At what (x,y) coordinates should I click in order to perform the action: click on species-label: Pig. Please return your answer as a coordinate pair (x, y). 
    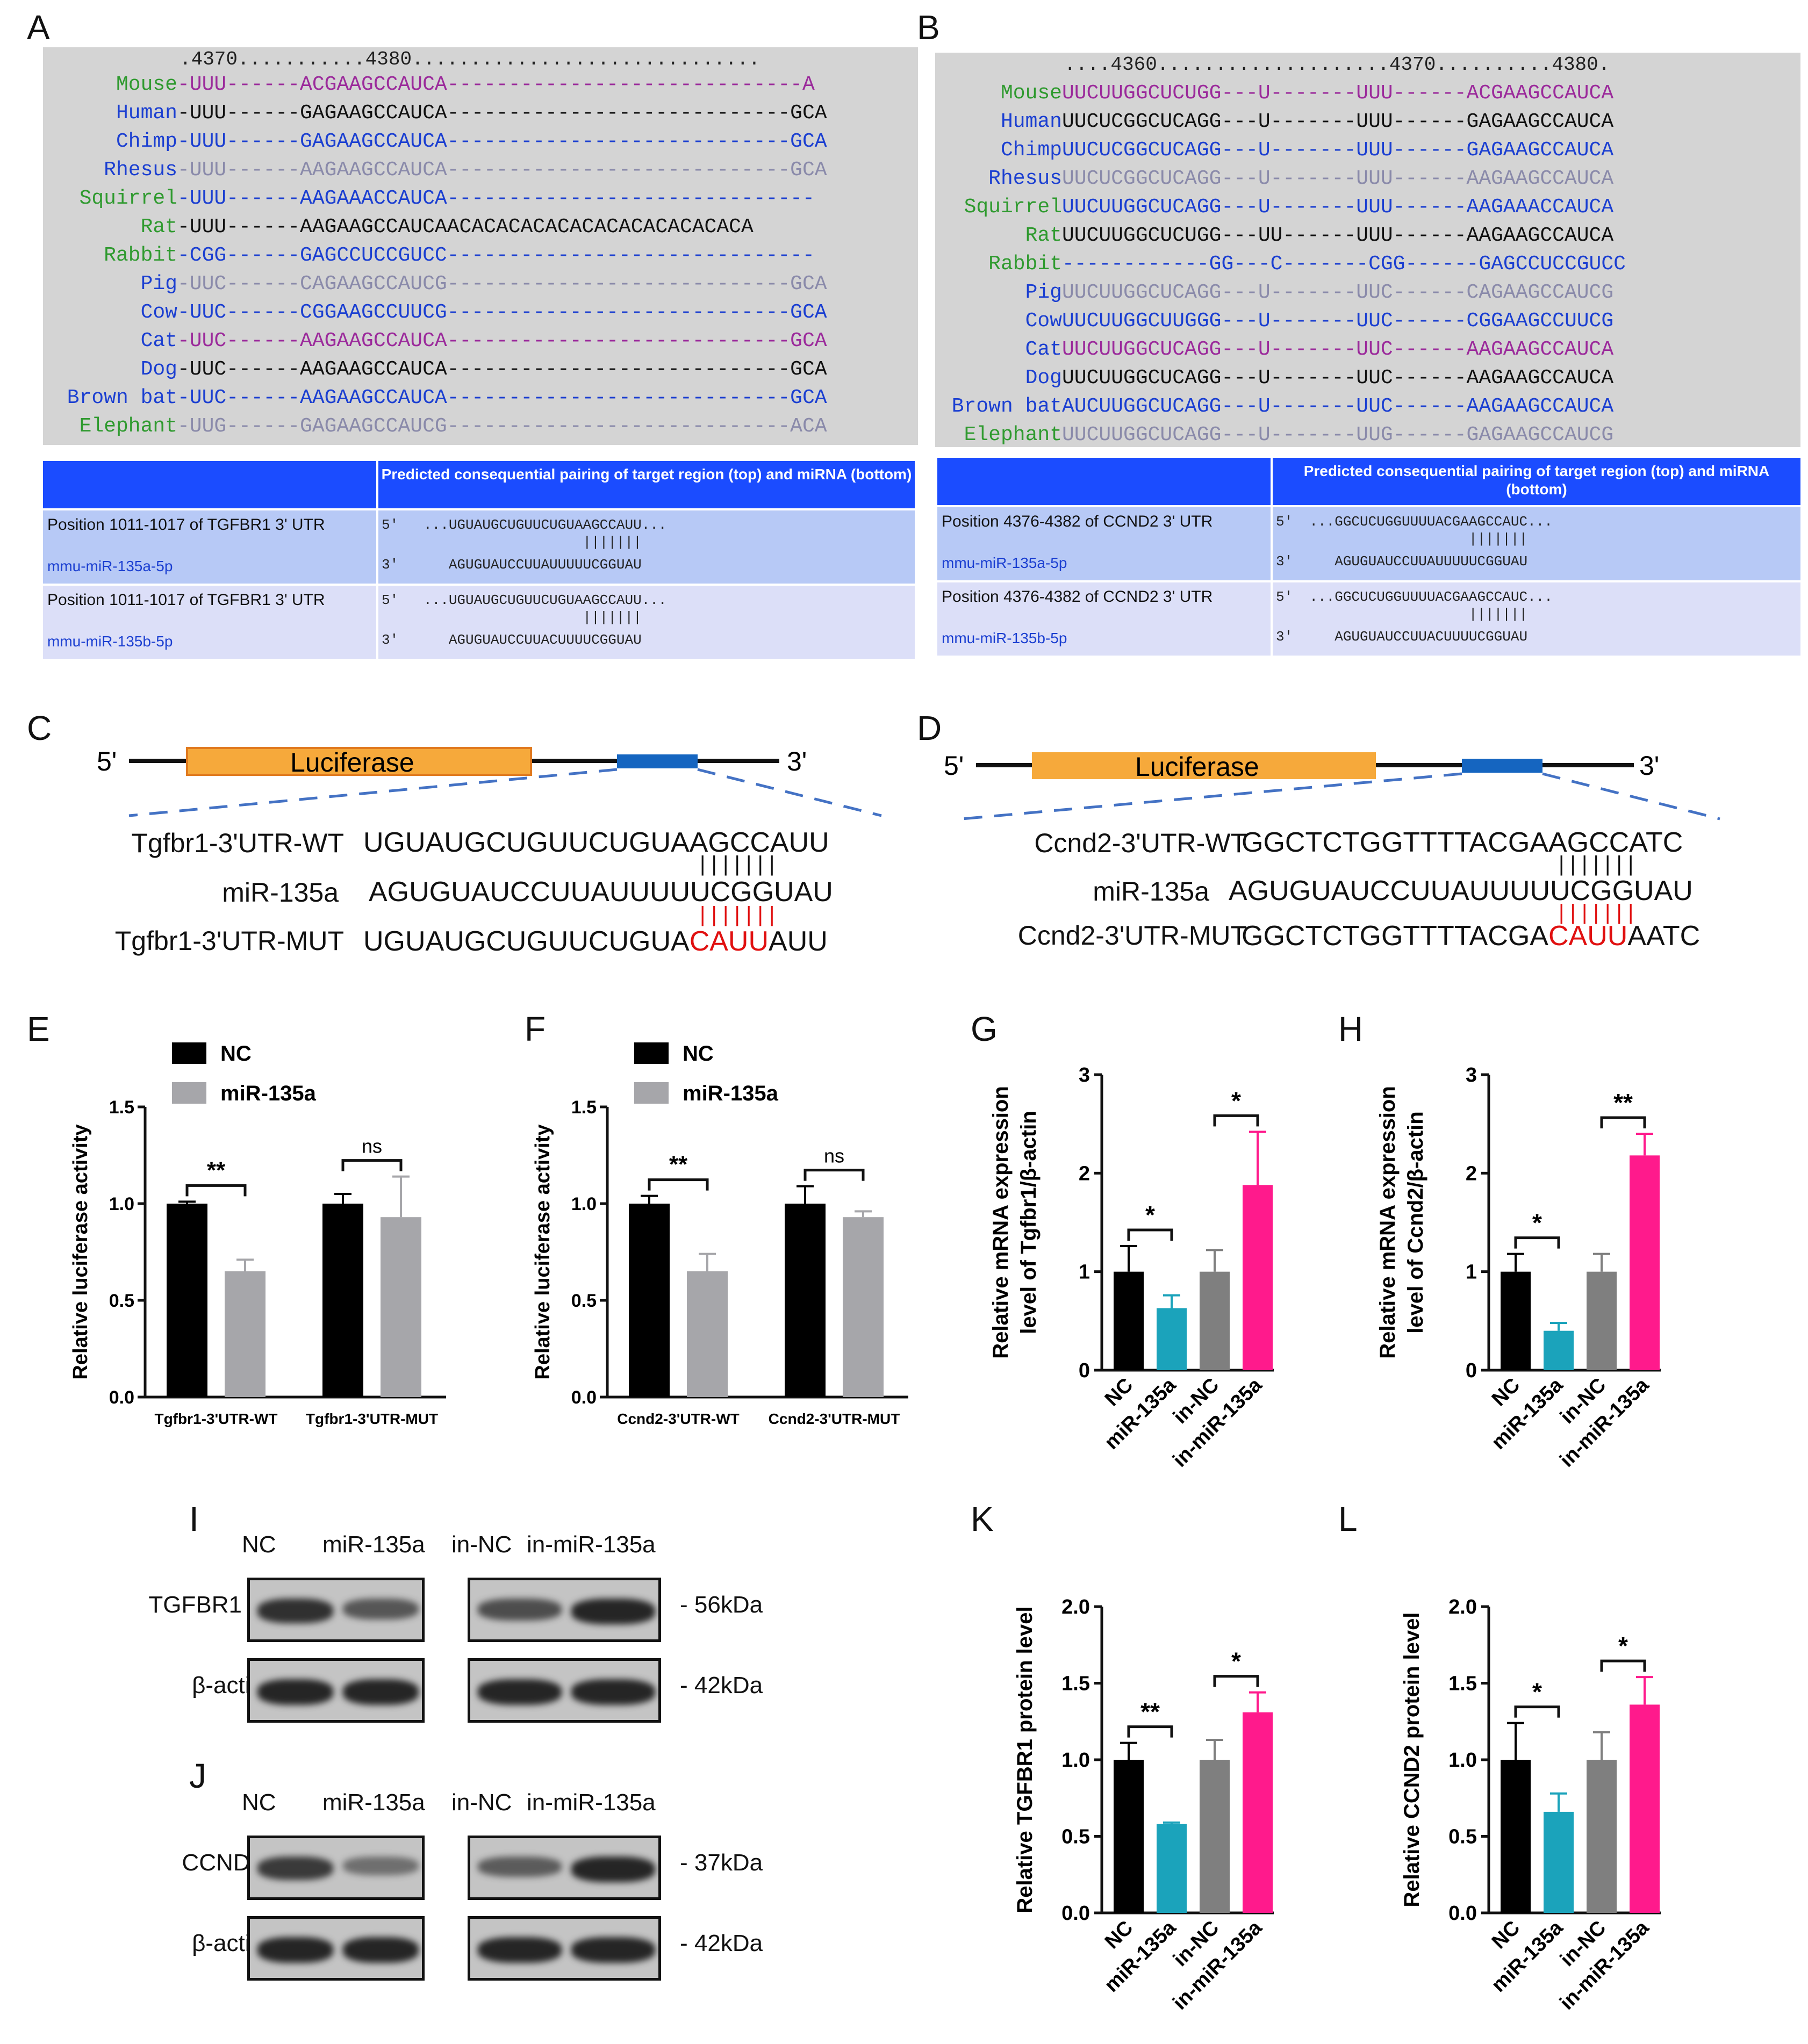
    Looking at the image, I should click on (1043, 292).